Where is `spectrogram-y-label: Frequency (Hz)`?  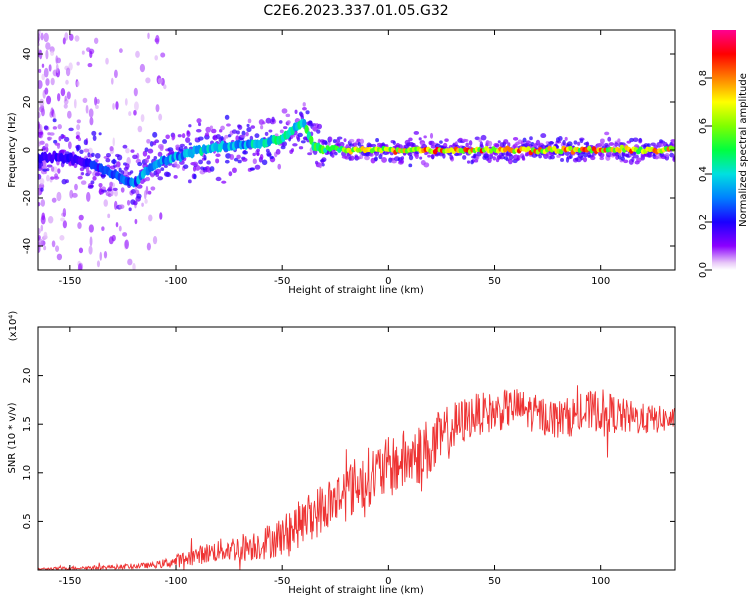
spectrogram-y-label: Frequency (Hz) is located at coordinates (12, 150).